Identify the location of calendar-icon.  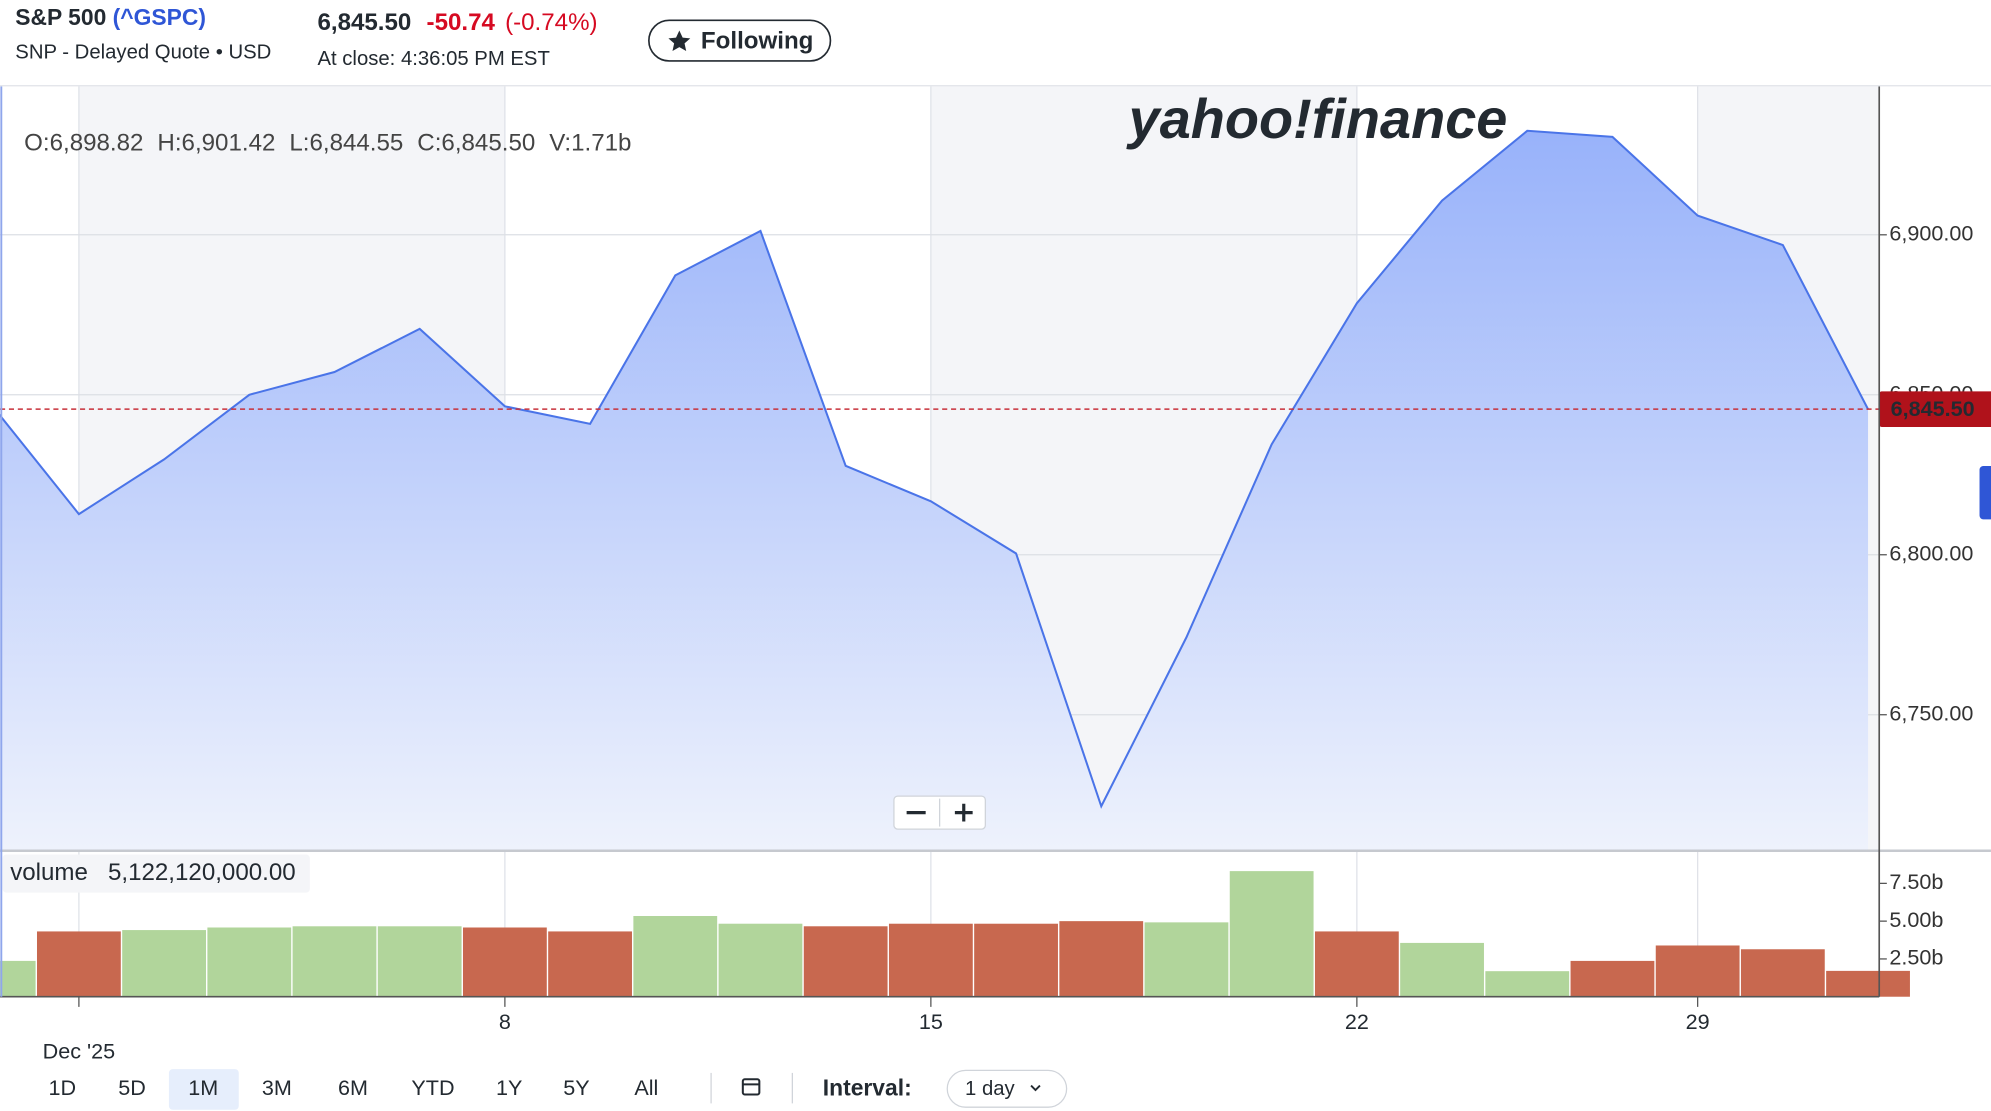
(751, 1087).